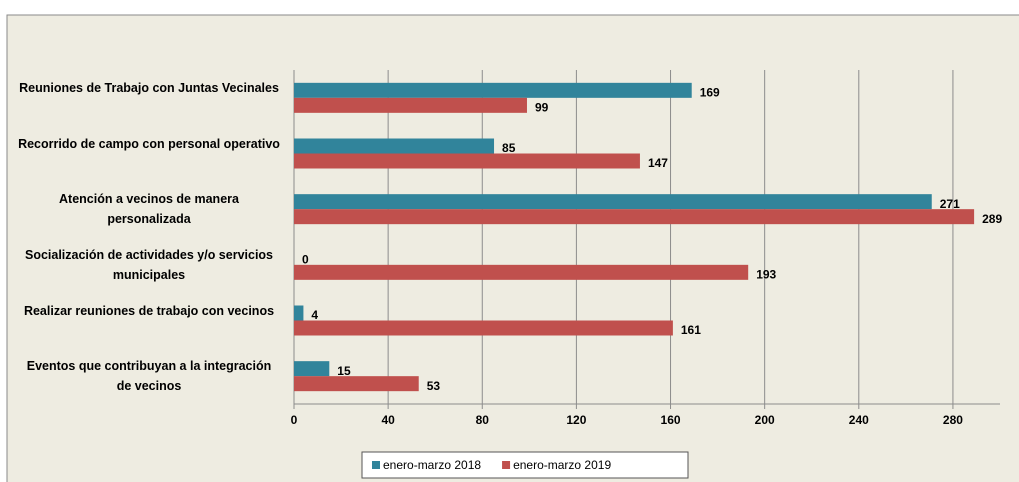  What do you see at coordinates (658, 163) in the screenshot?
I see `data-label: 147` at bounding box center [658, 163].